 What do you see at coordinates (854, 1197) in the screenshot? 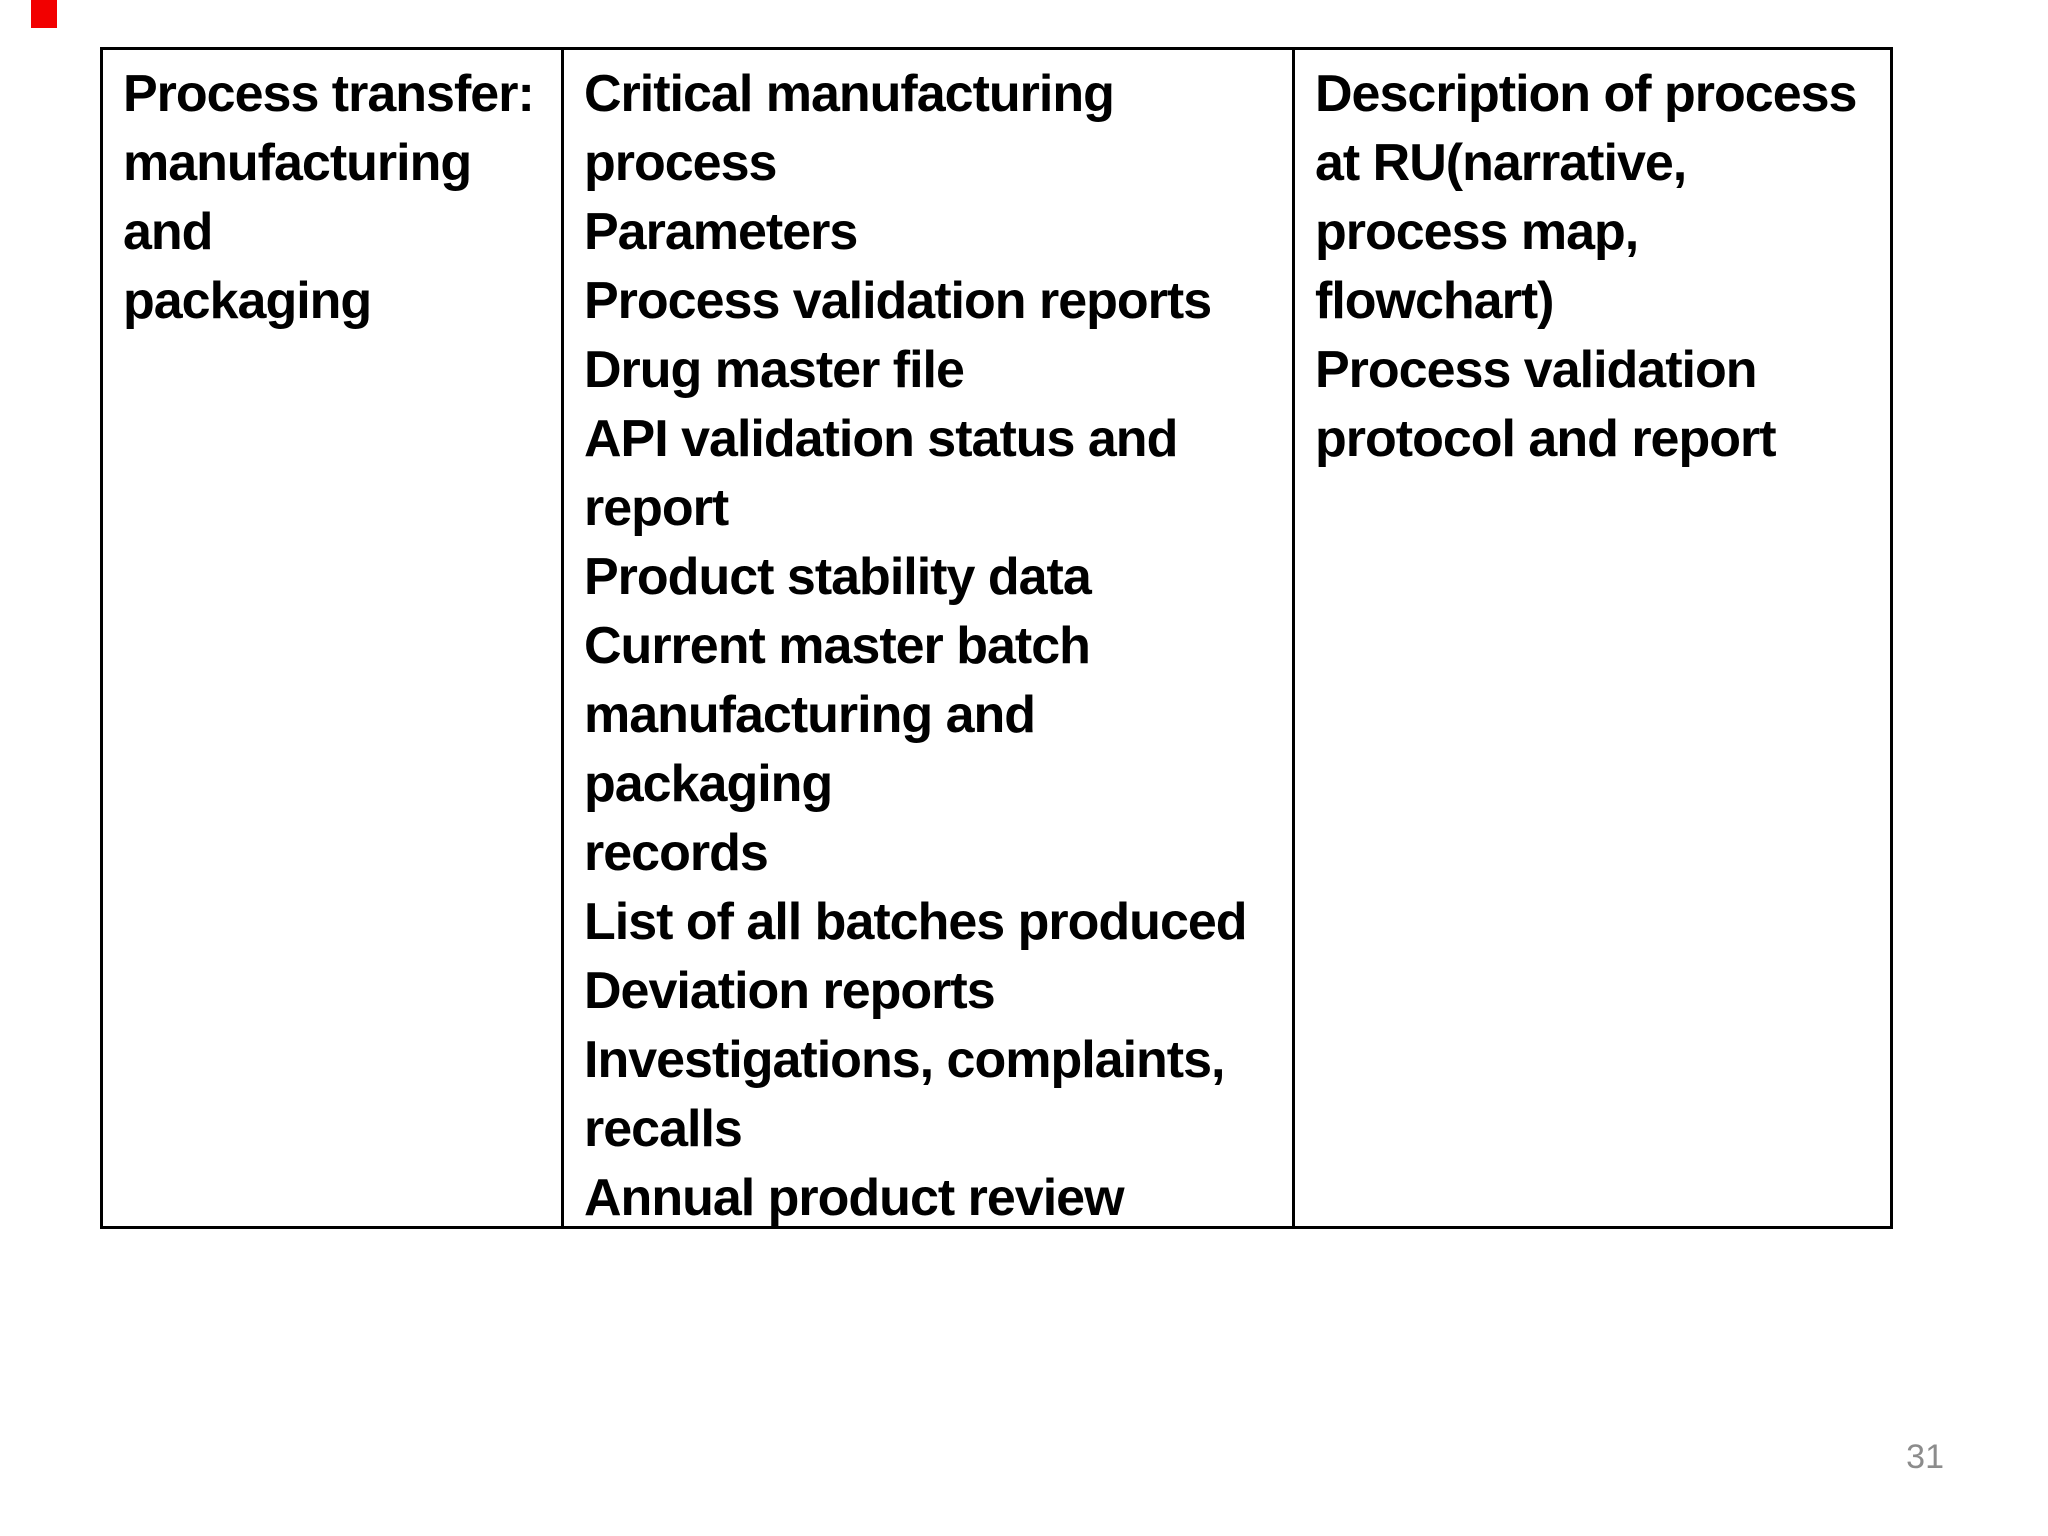
I see `table-line: Annual product review` at bounding box center [854, 1197].